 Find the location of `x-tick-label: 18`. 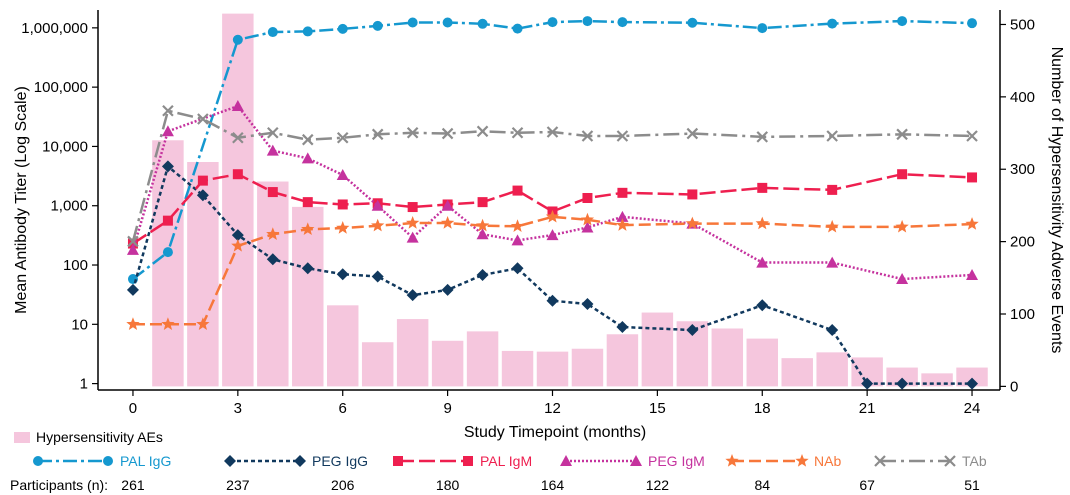

x-tick-label: 18 is located at coordinates (762, 408).